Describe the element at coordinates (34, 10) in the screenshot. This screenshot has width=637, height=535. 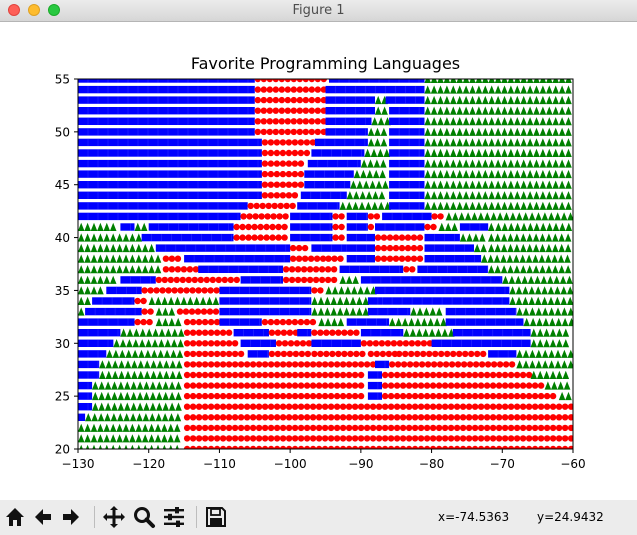
I see `minimize-window-button` at that location.